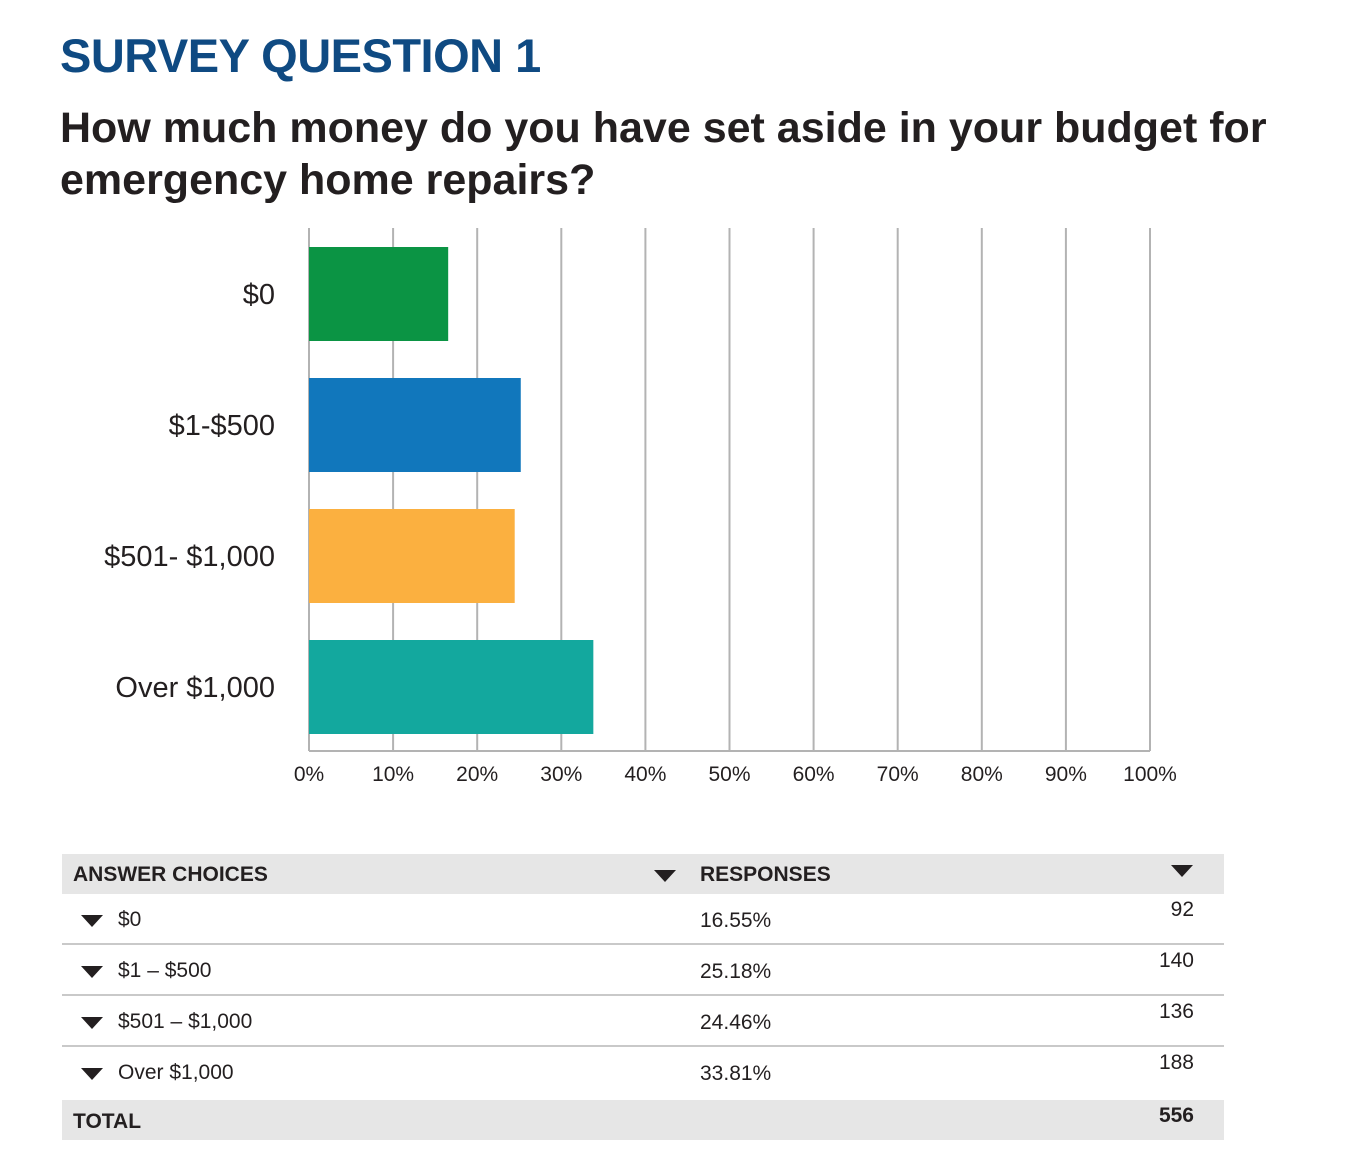  What do you see at coordinates (736, 1073) in the screenshot?
I see `response-percent: 33.81%` at bounding box center [736, 1073].